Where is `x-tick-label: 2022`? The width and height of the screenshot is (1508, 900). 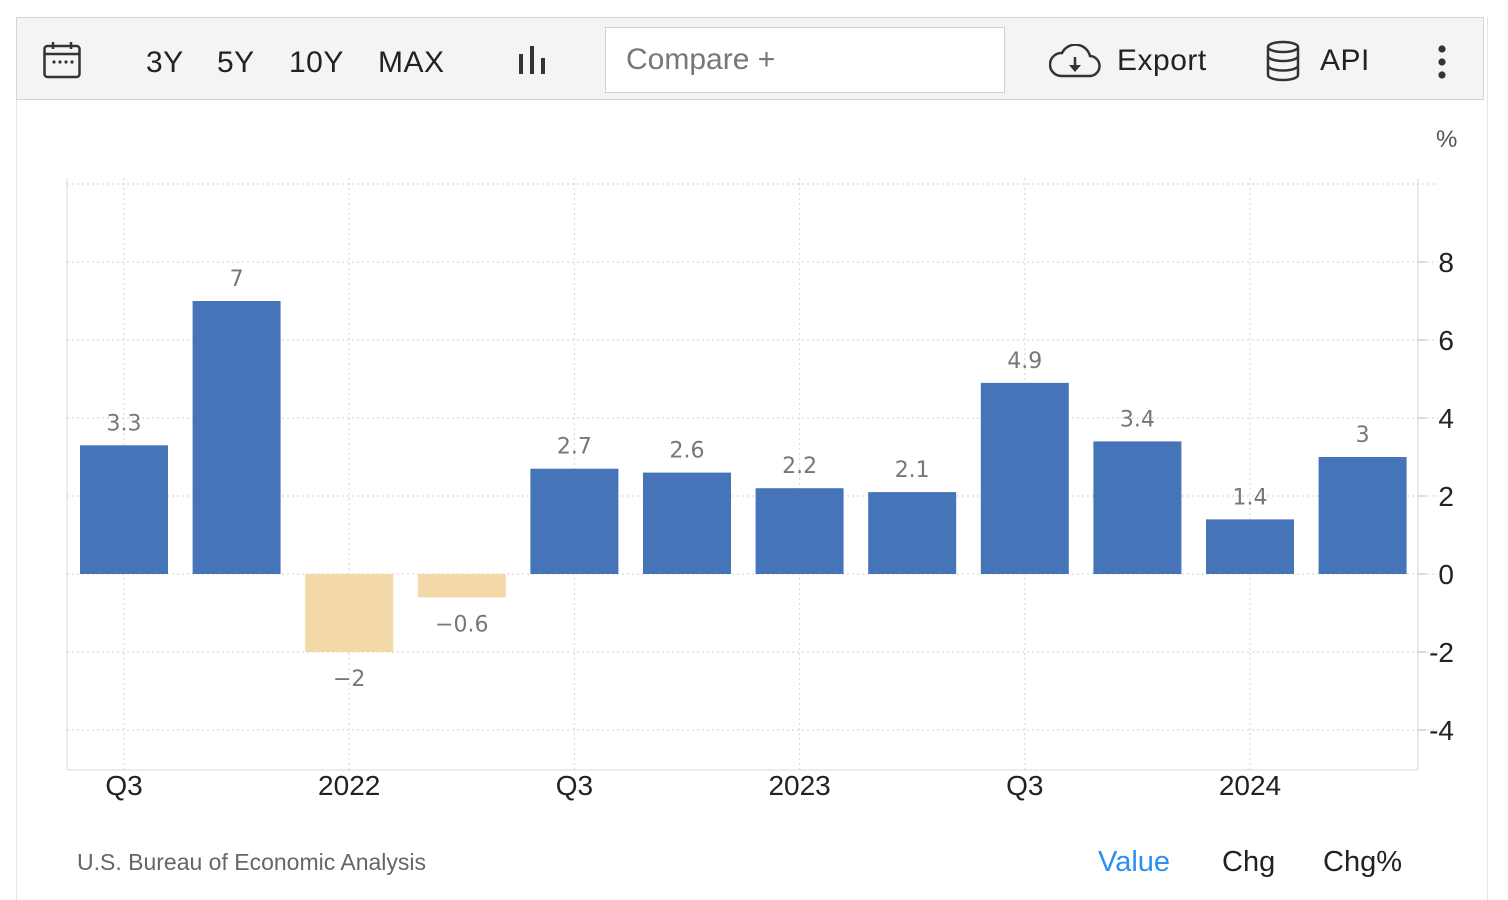 x-tick-label: 2022 is located at coordinates (349, 785).